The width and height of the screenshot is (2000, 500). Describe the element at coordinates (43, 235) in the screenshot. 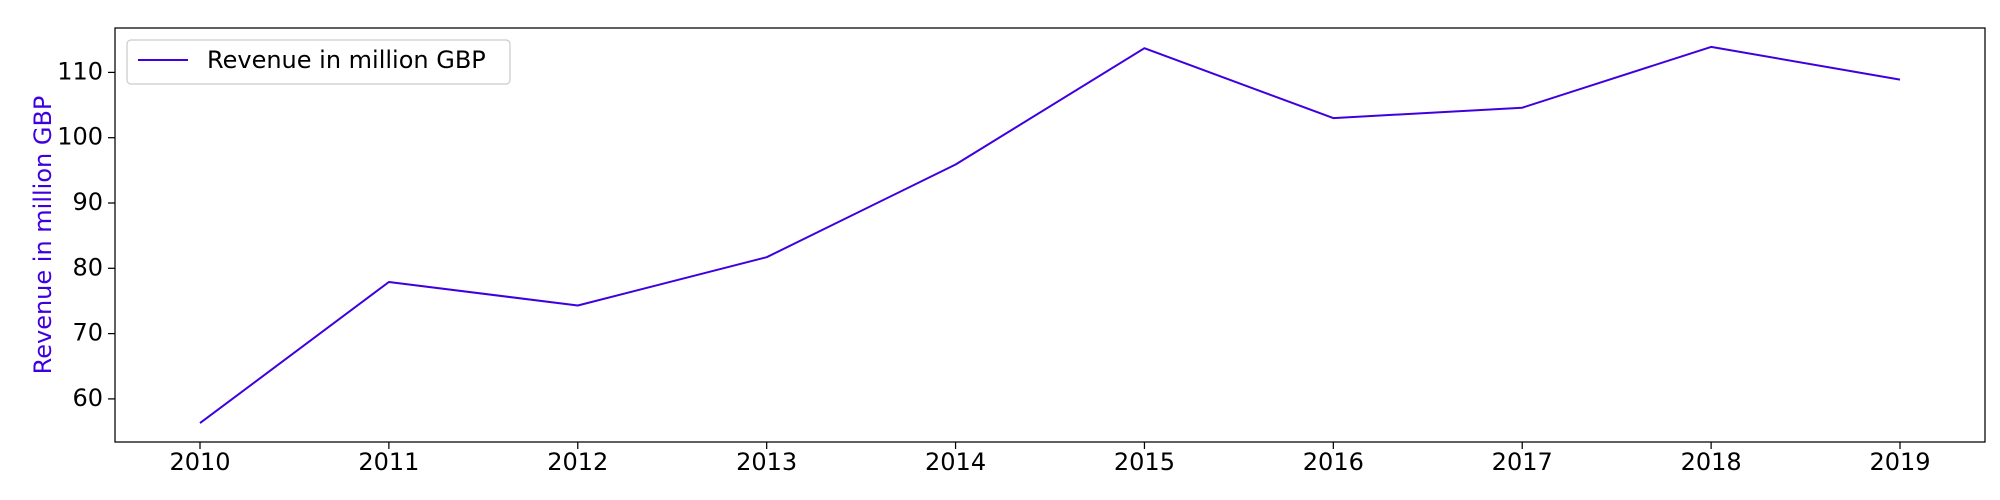

I see `y-axis-label: Revenue in million GBP` at that location.